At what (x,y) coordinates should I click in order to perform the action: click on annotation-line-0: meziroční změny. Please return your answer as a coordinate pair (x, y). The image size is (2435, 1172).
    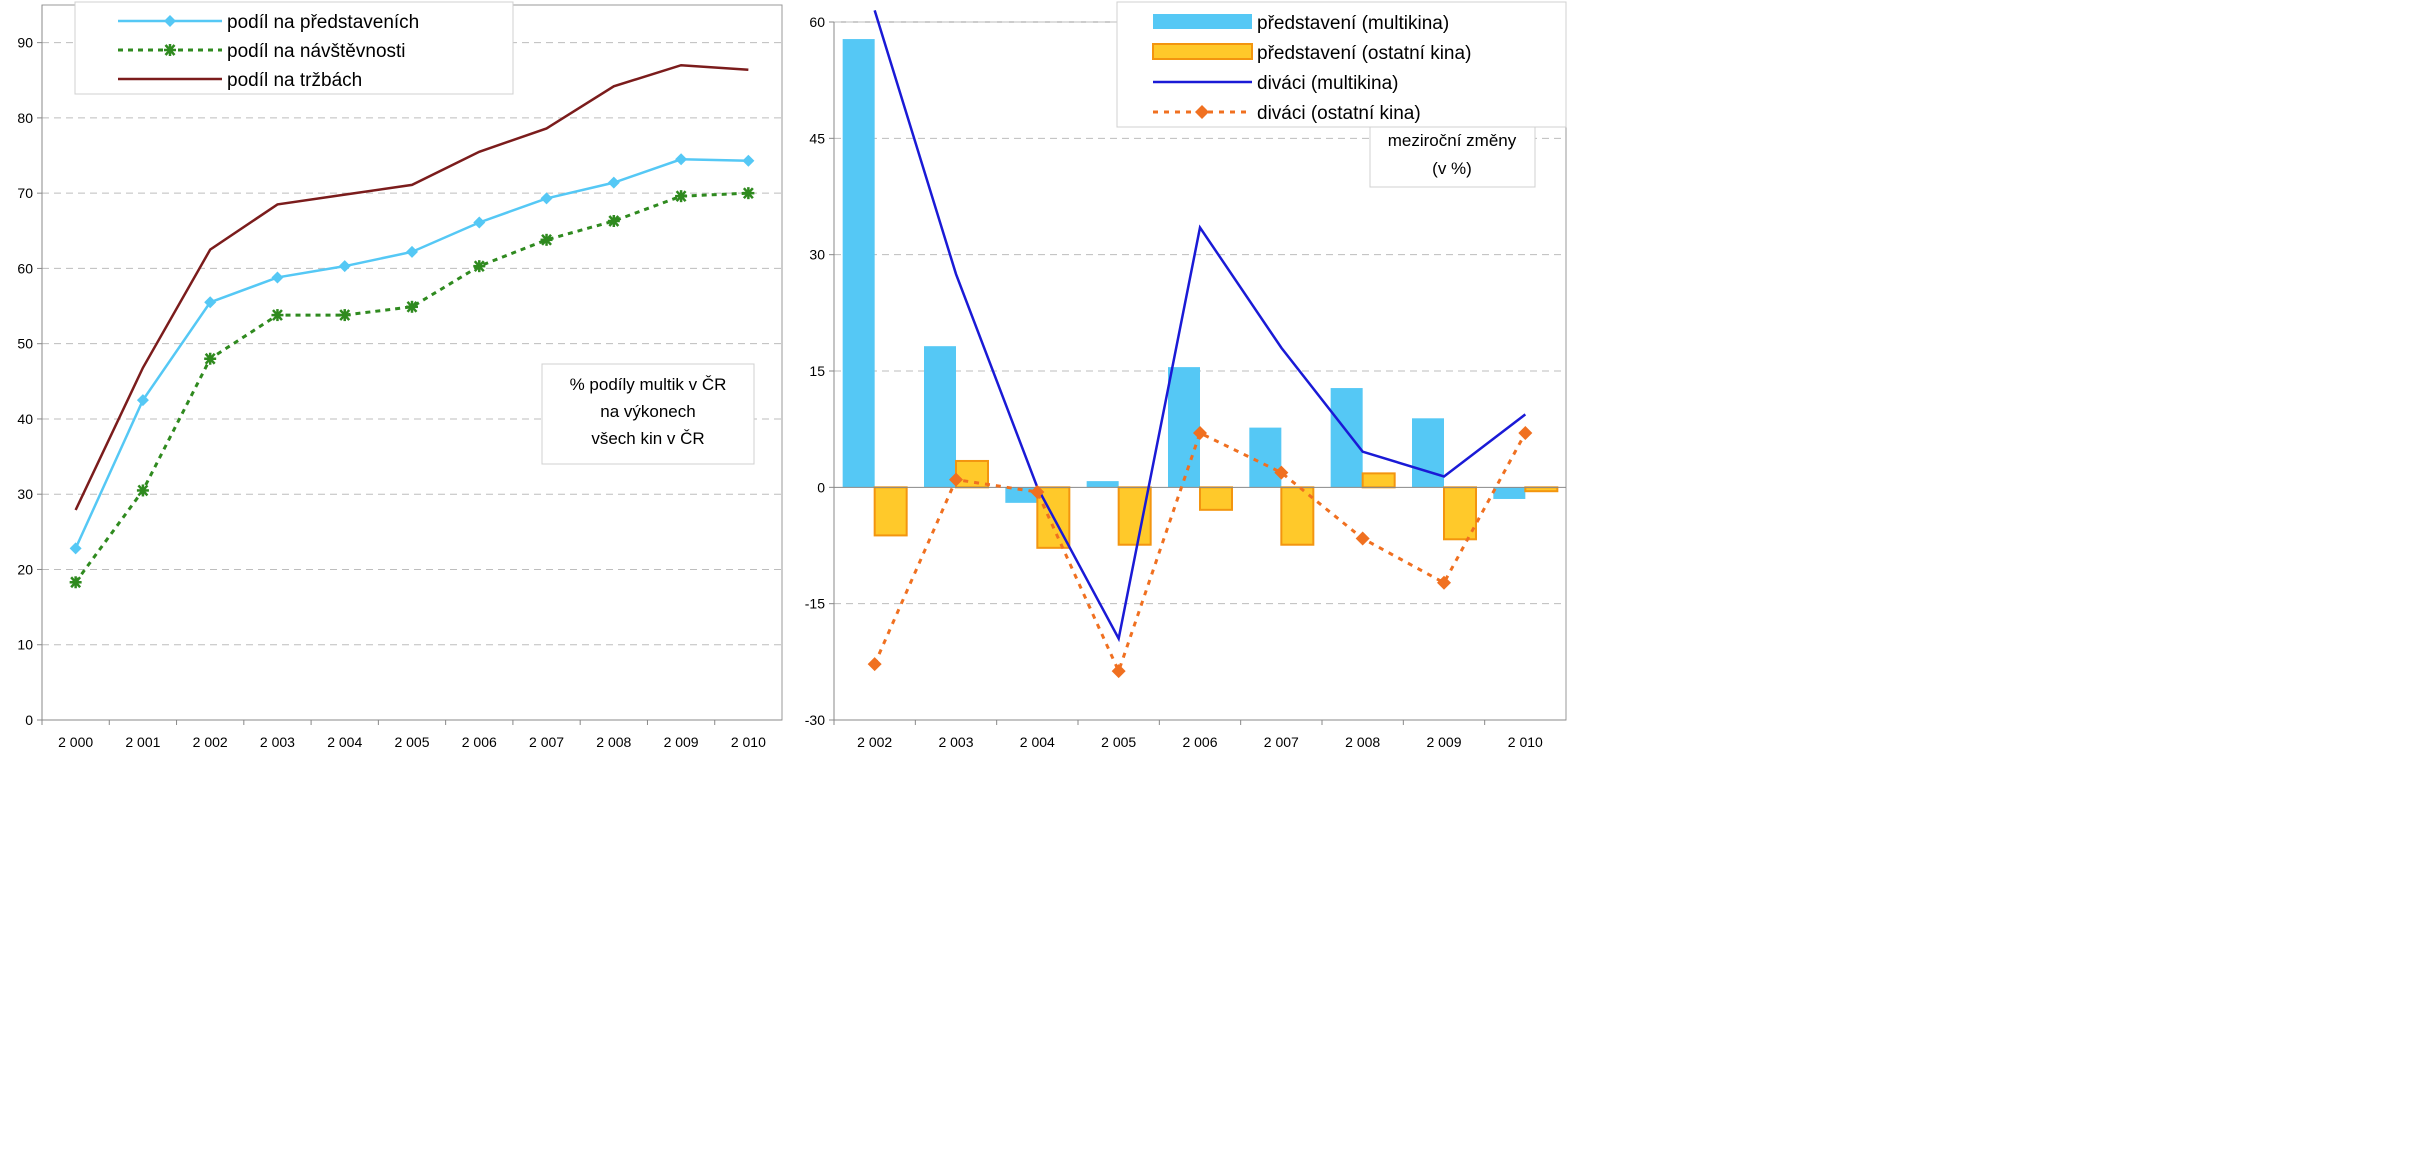
    Looking at the image, I should click on (1452, 140).